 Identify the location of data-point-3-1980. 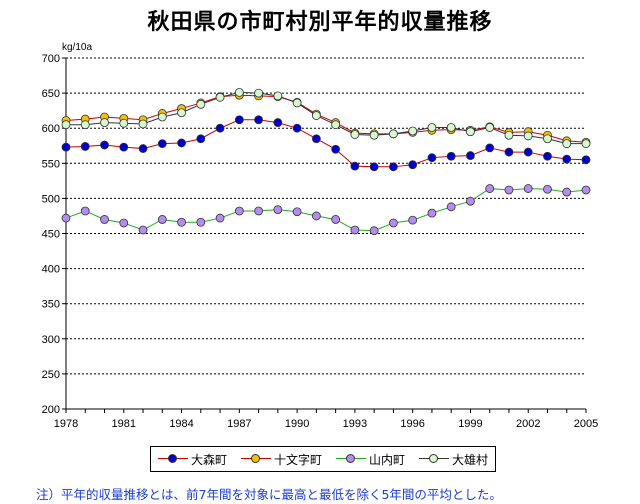
(104, 122).